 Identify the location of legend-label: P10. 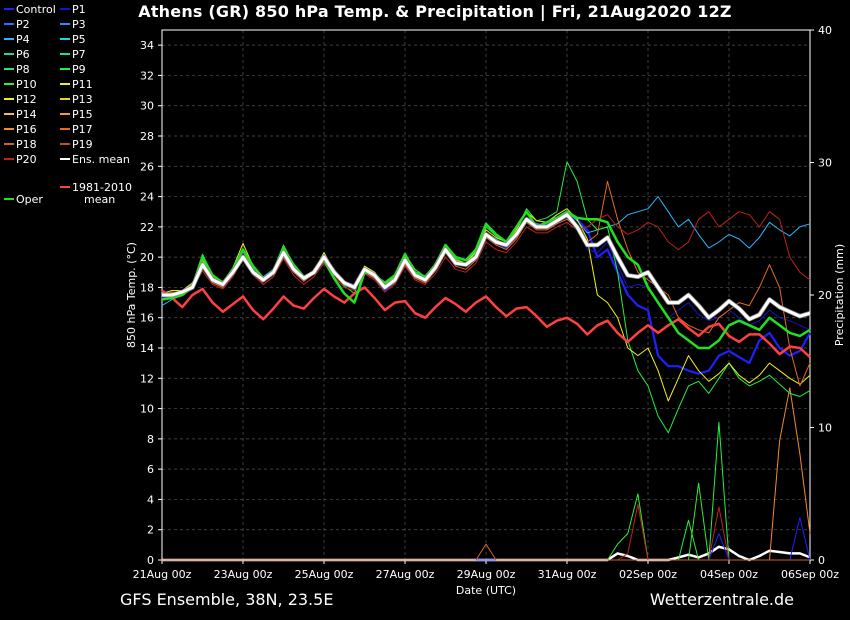
(26, 84).